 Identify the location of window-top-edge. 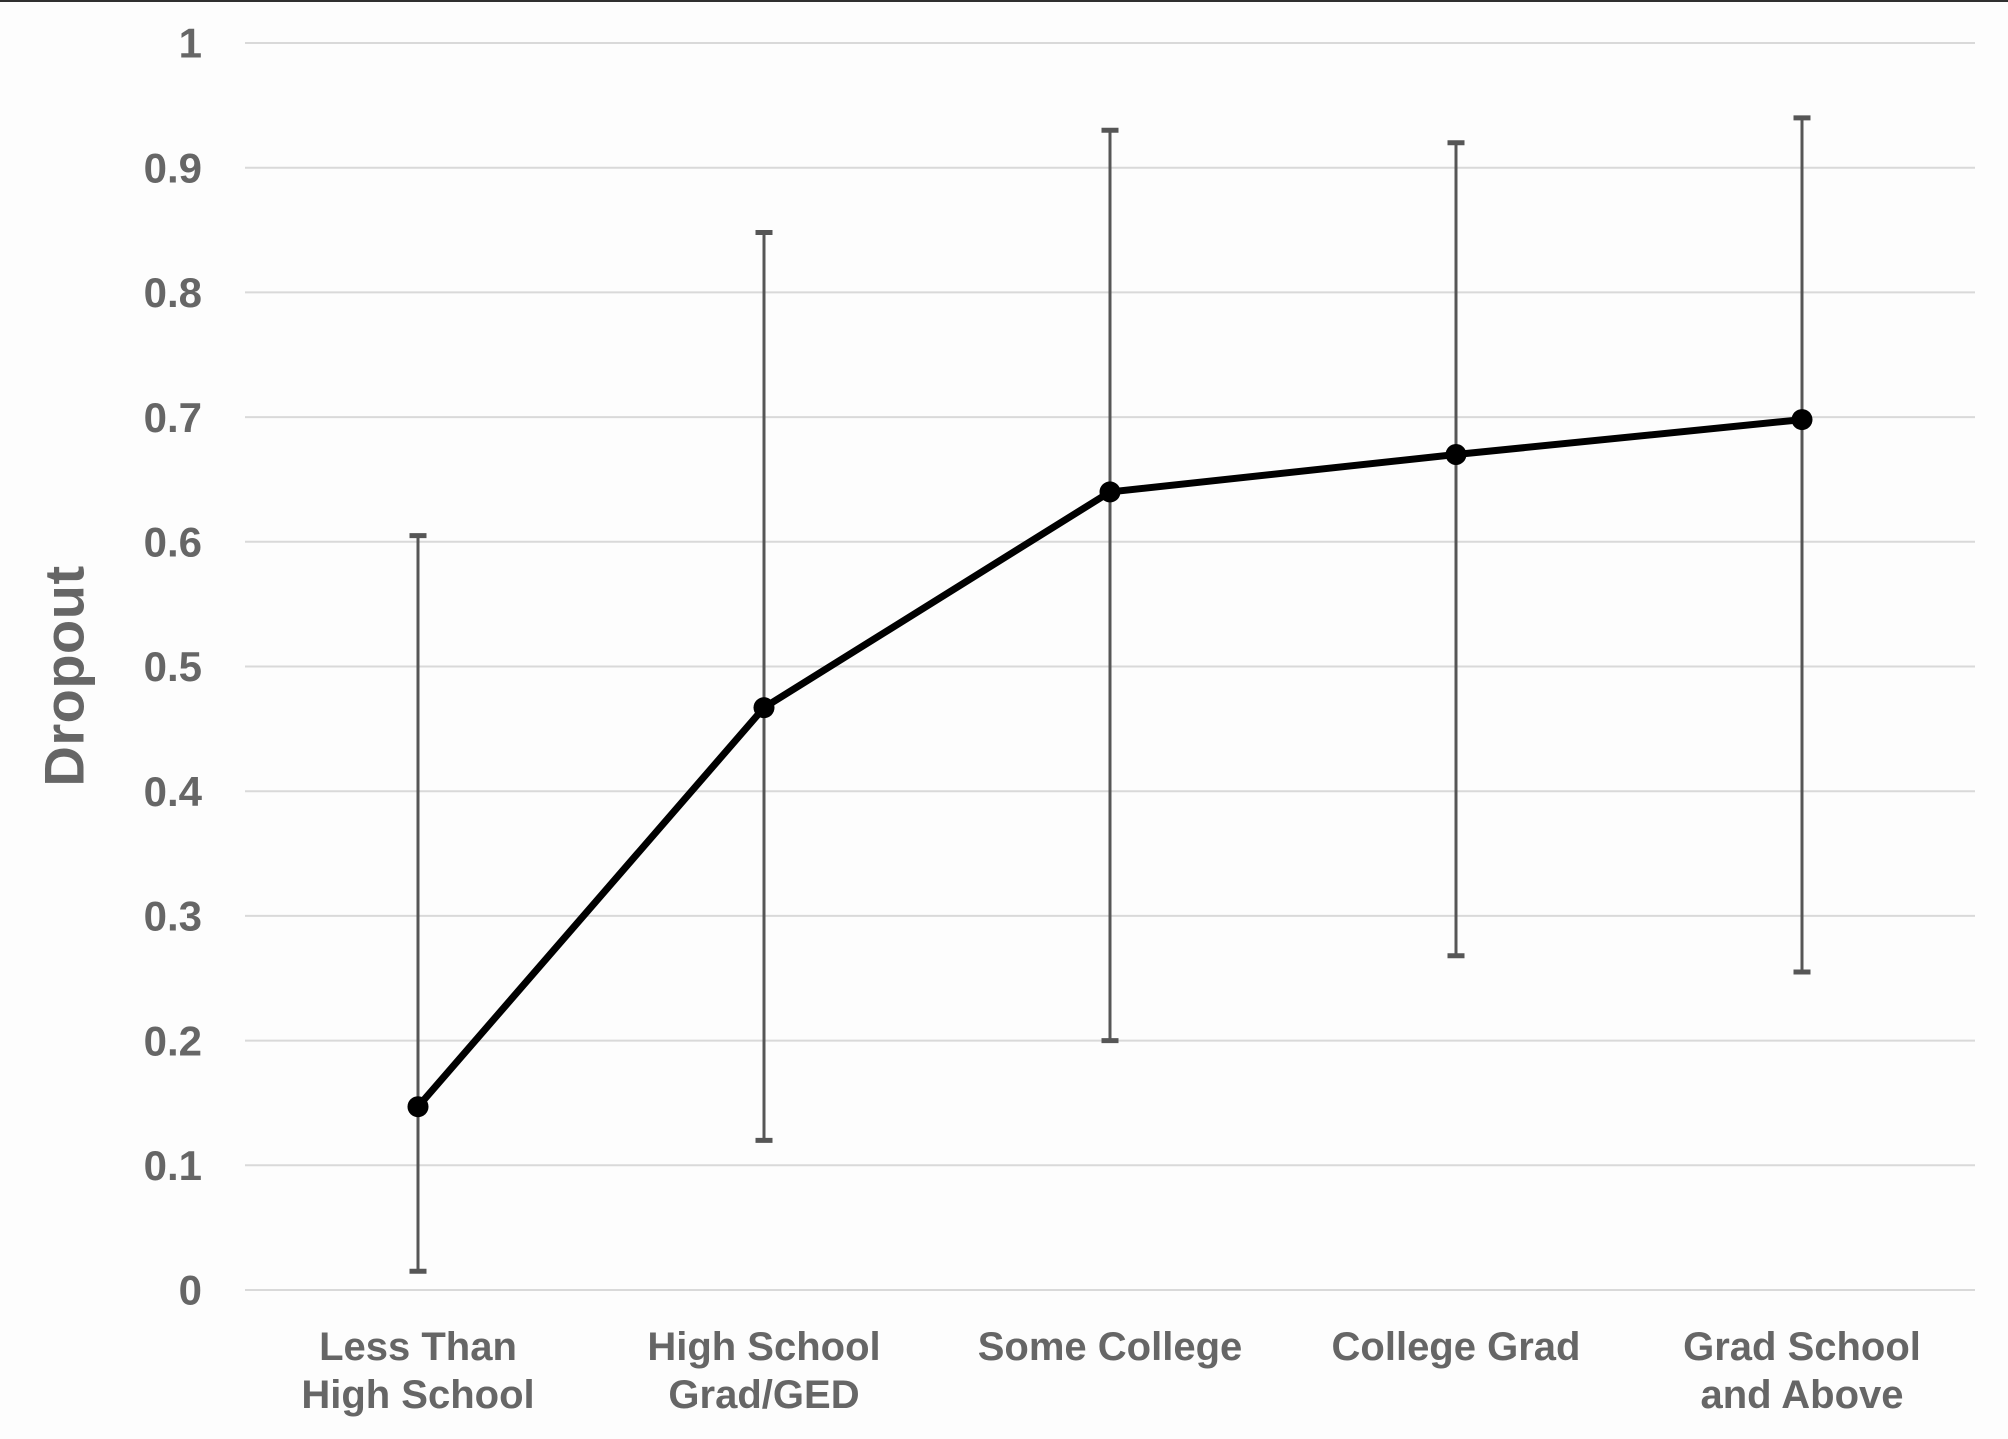
(1004, 1).